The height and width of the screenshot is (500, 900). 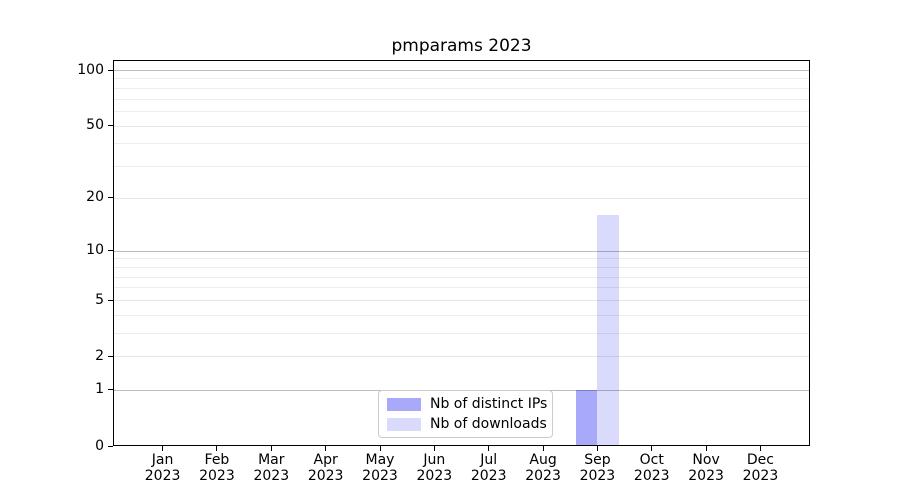 I want to click on x-tick-month: May, so click(x=380, y=460).